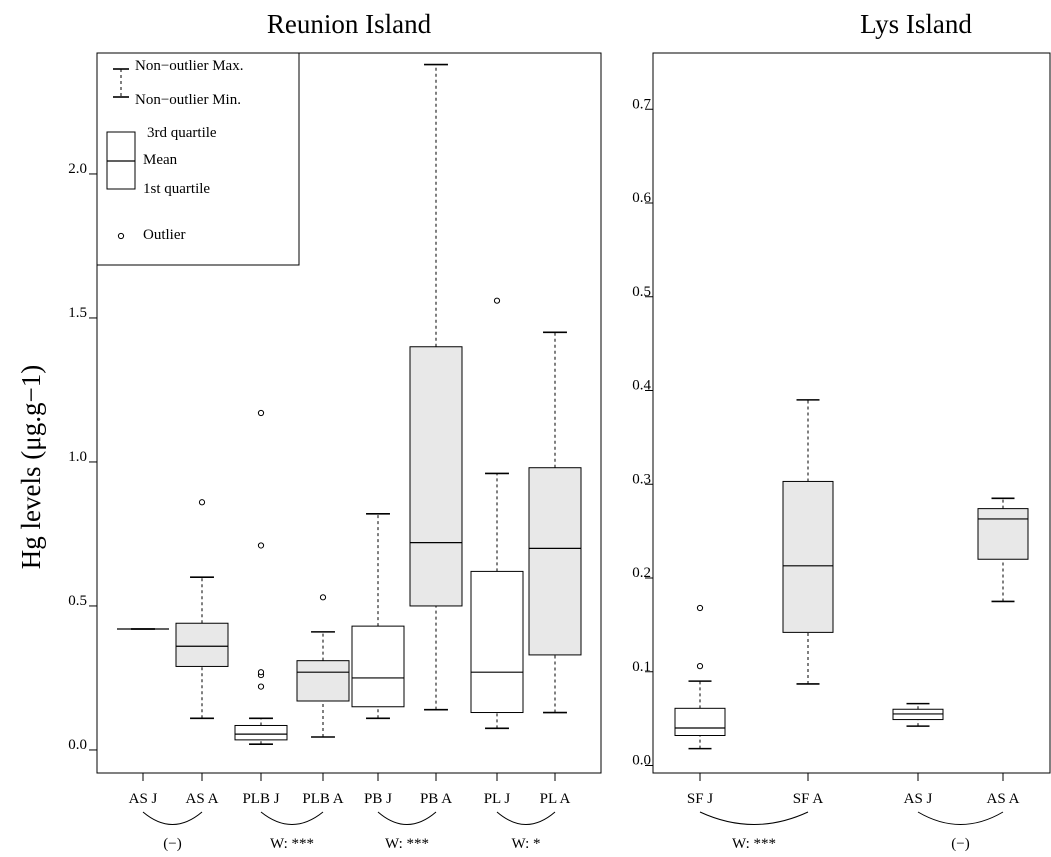 The width and height of the screenshot is (1051, 857). Describe the element at coordinates (121, 236) in the screenshot. I see `legend-outlier-marker` at that location.